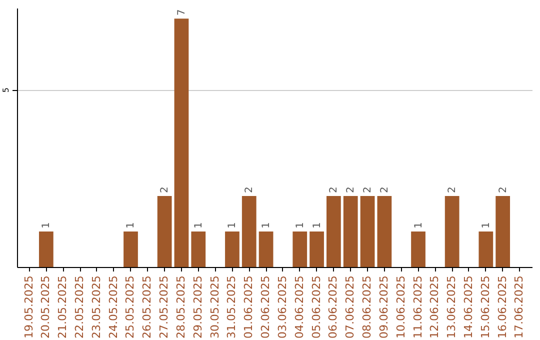 Image resolution: width=540 pixels, height=340 pixels. Describe the element at coordinates (29, 307) in the screenshot. I see `x-tick-label: 19.05.2025` at that location.